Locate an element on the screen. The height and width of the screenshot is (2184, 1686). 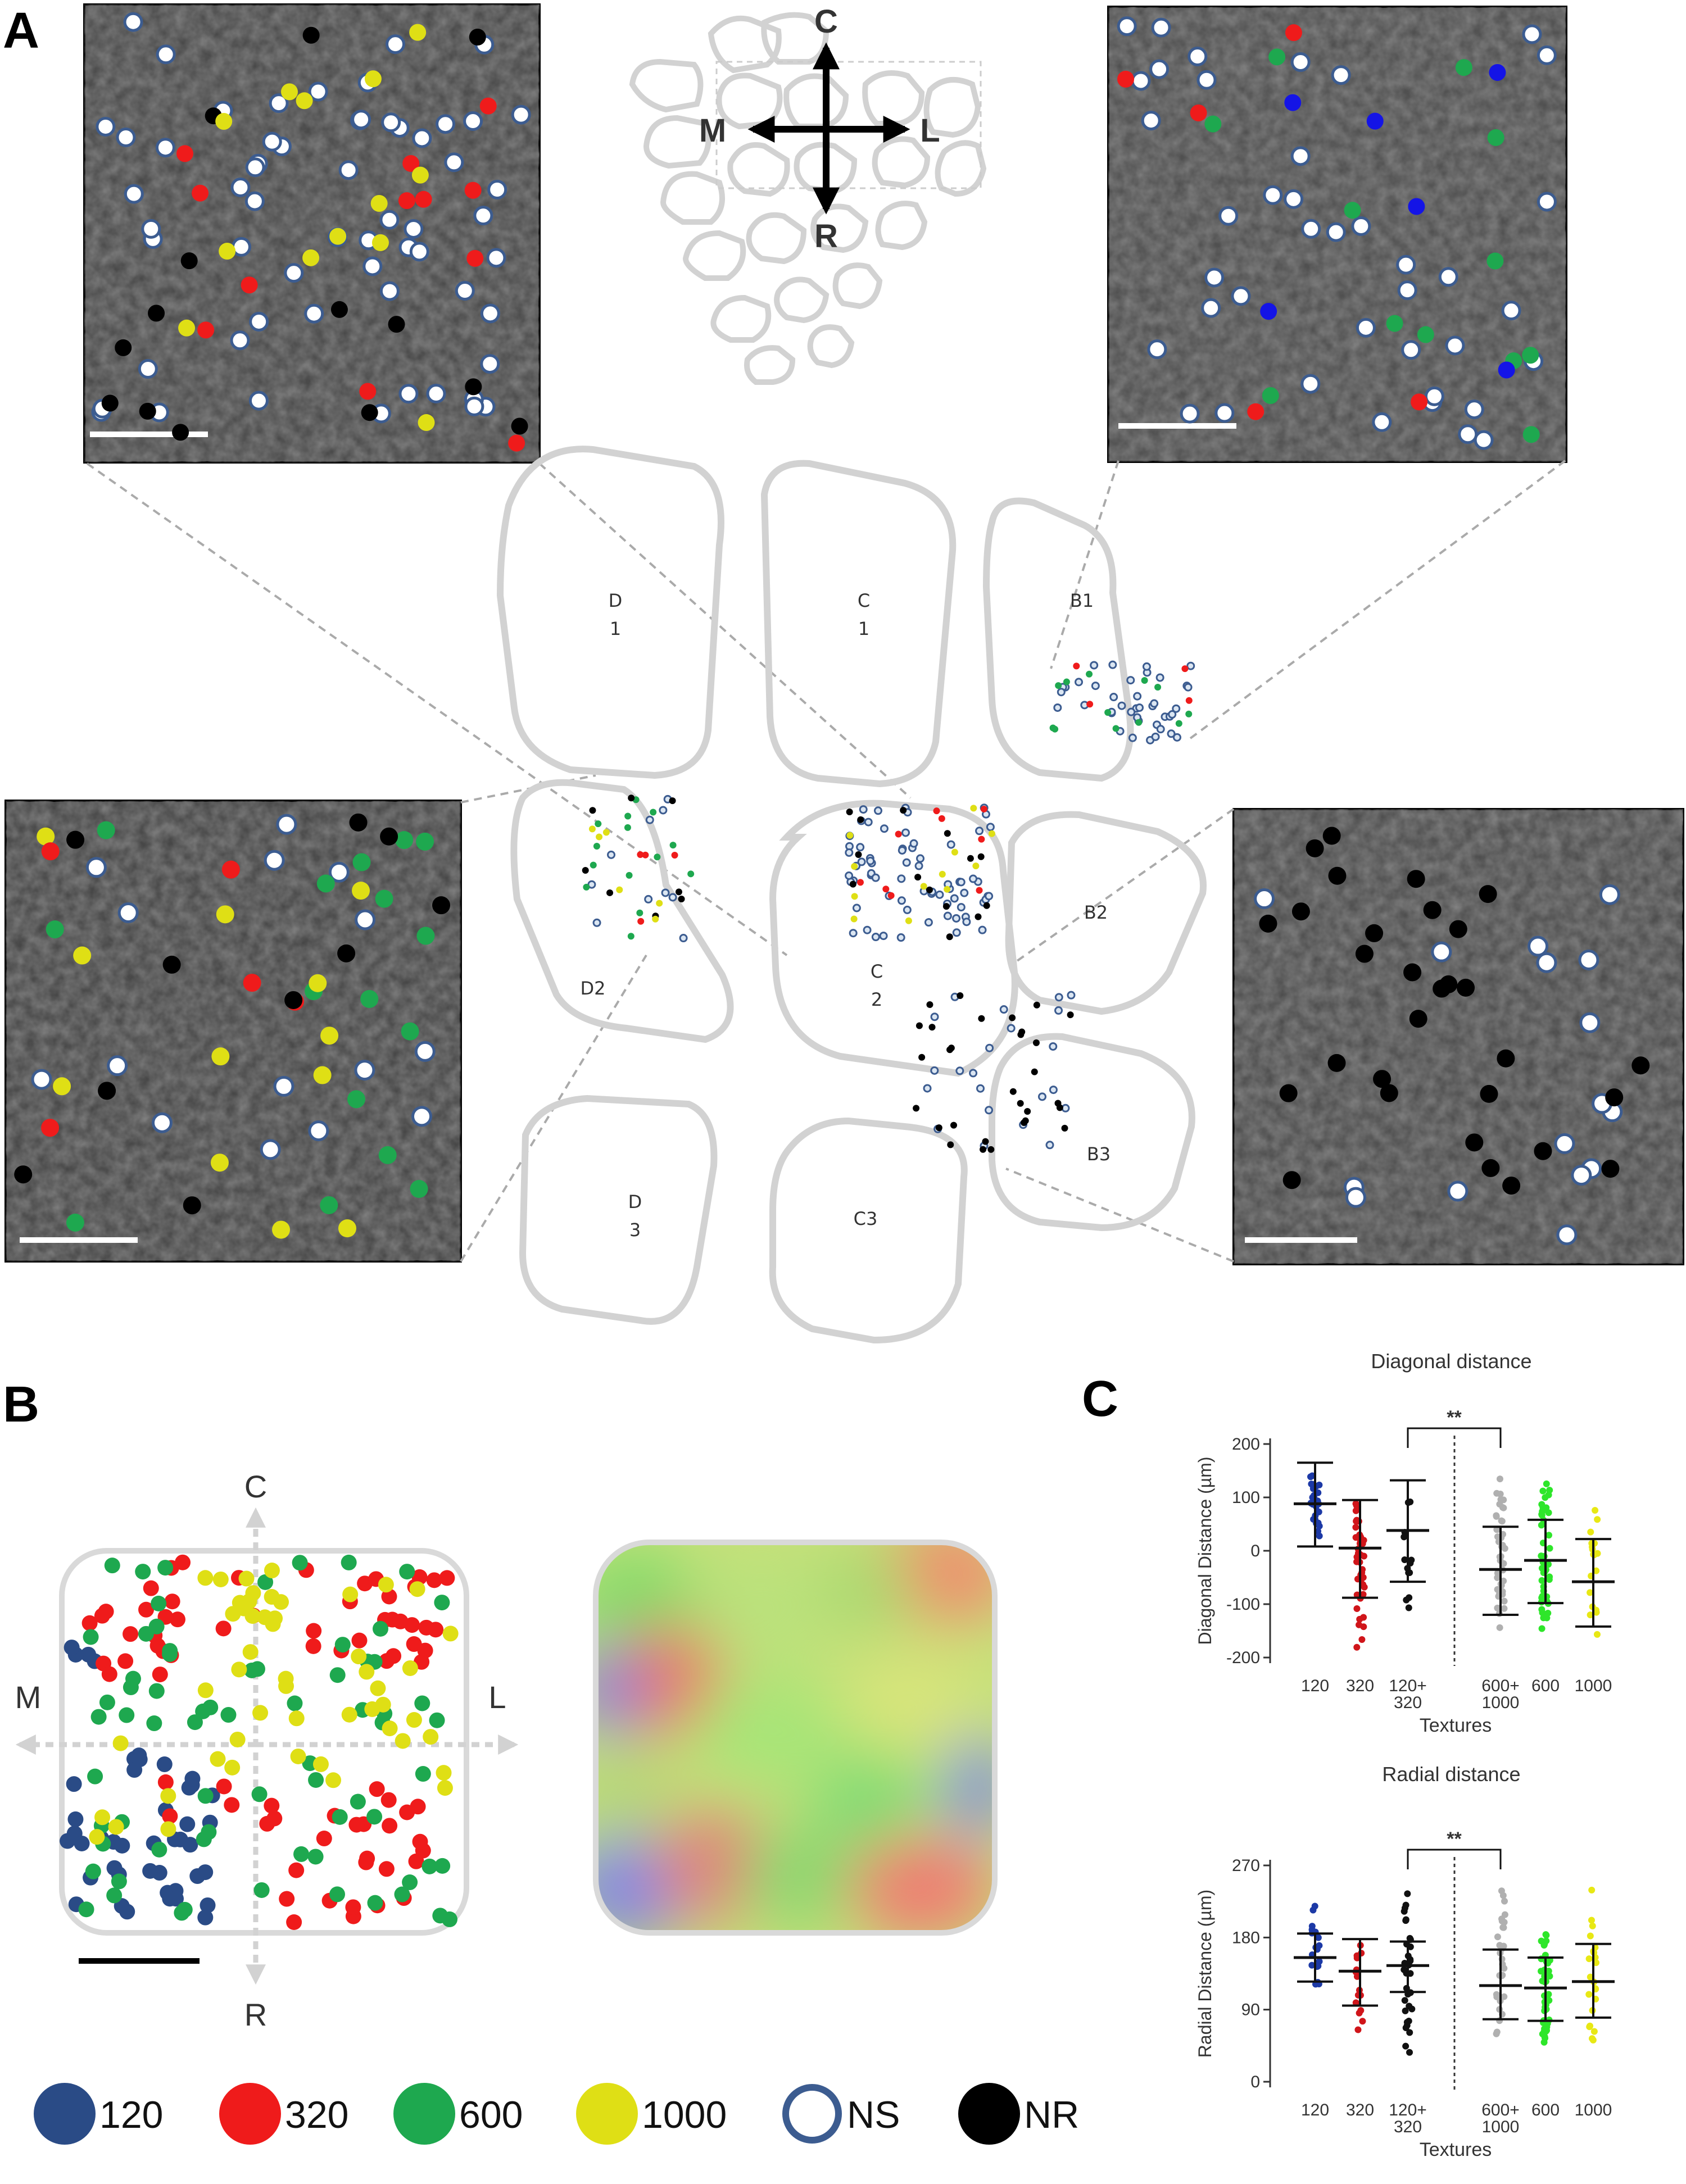
texture-heat-map is located at coordinates (796, 1737).